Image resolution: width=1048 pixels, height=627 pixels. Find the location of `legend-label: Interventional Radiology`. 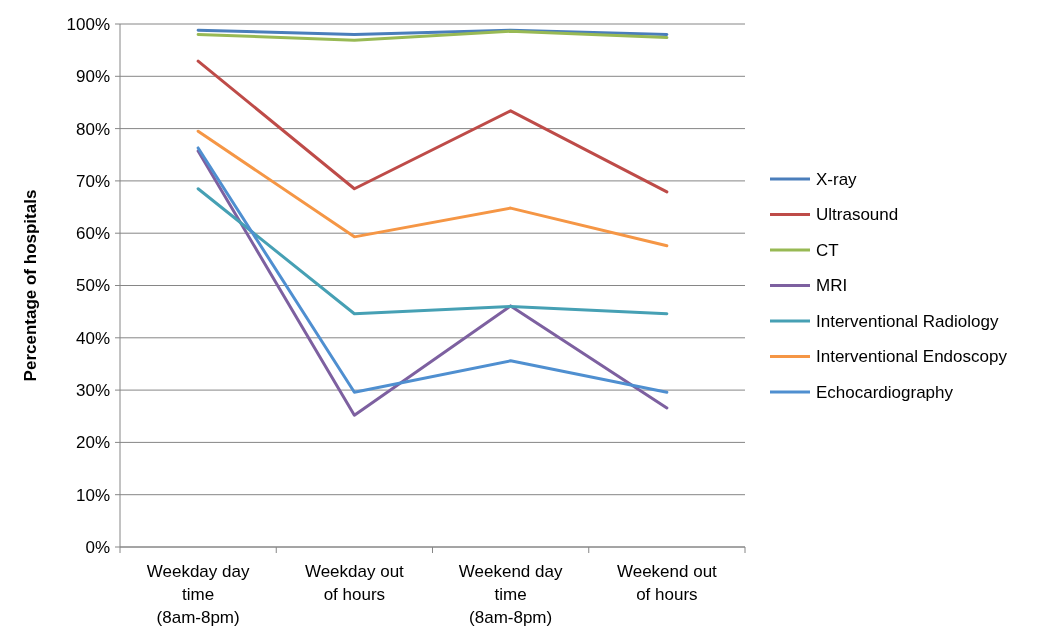

legend-label: Interventional Radiology is located at coordinates (907, 321).